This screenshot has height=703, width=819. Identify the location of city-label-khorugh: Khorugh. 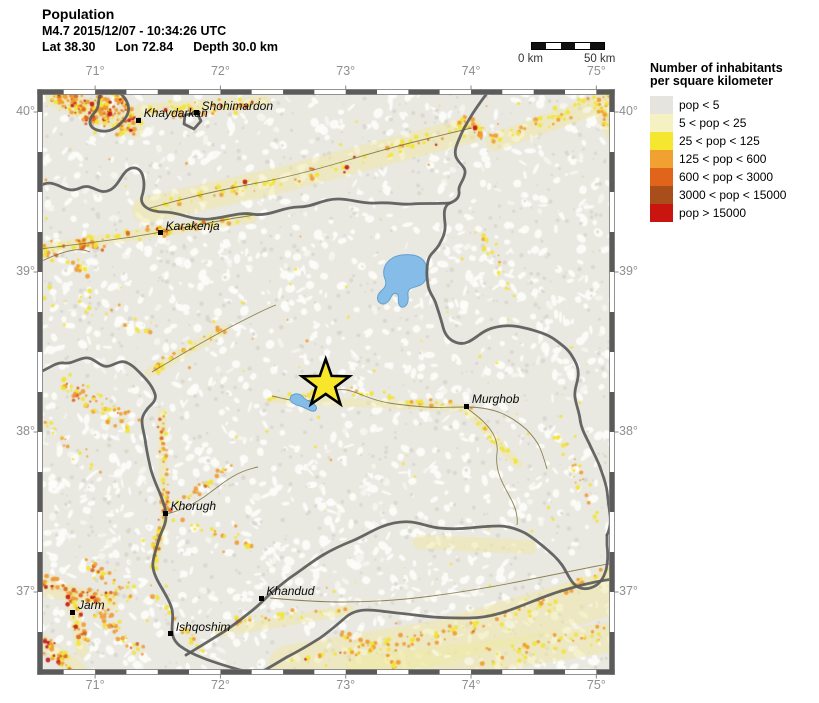
(193, 506).